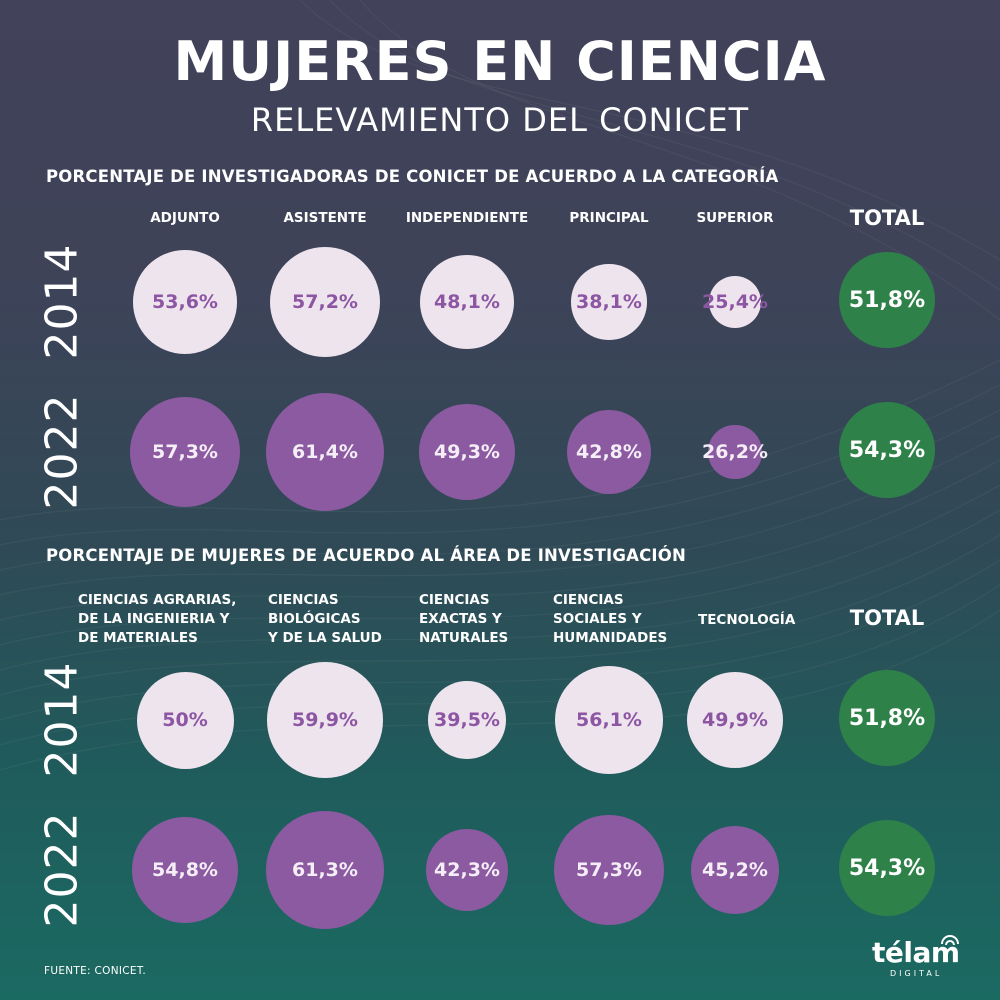 The height and width of the screenshot is (1000, 1000). I want to click on value-bubble: 61,4%, so click(325, 452).